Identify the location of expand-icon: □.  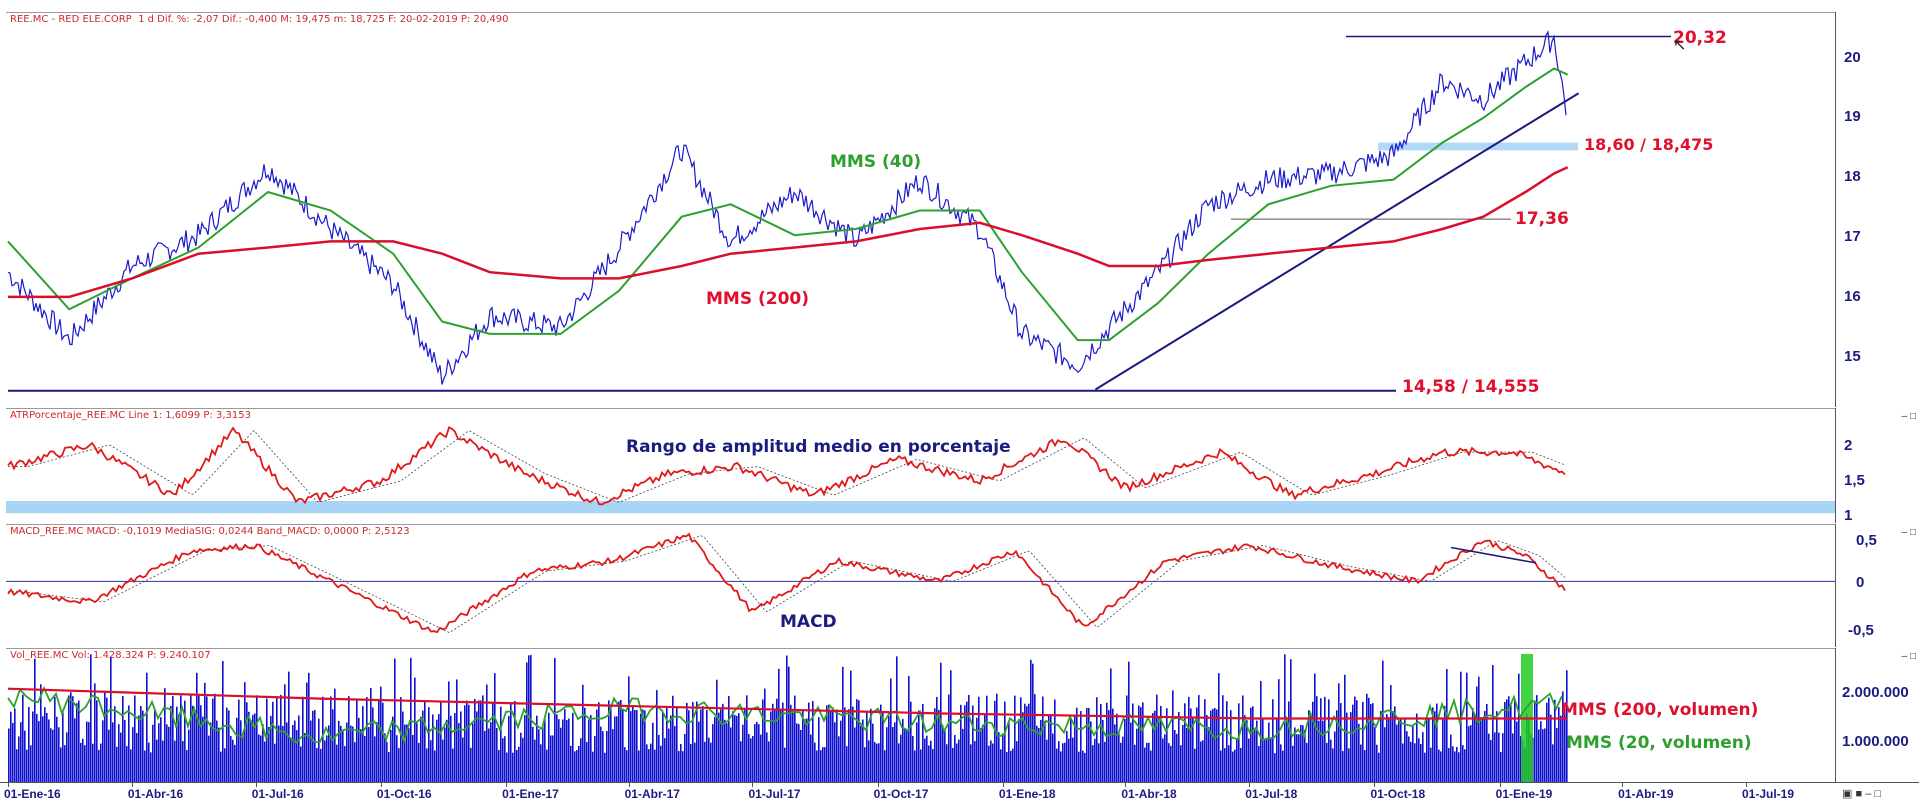
(1878, 794).